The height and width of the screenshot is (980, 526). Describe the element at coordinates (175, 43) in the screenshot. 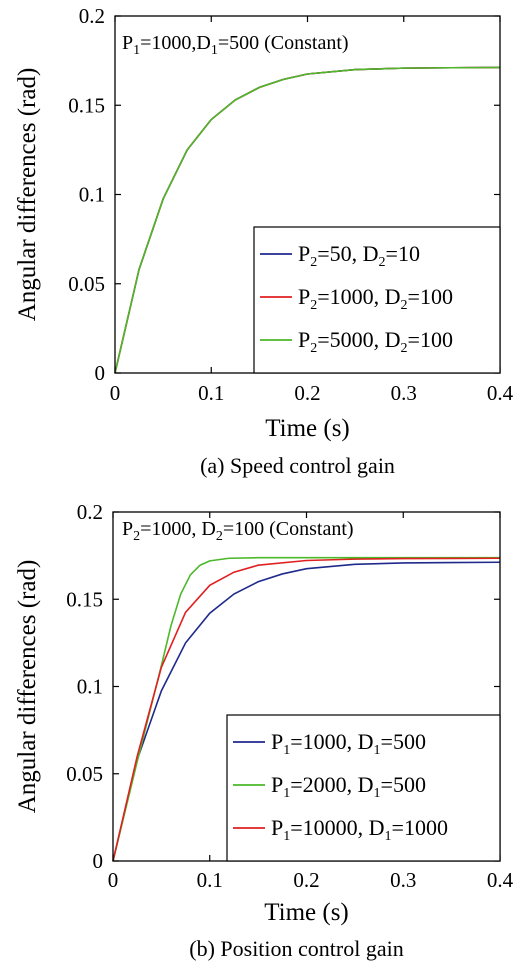

I see `text-run: =1000,D` at that location.